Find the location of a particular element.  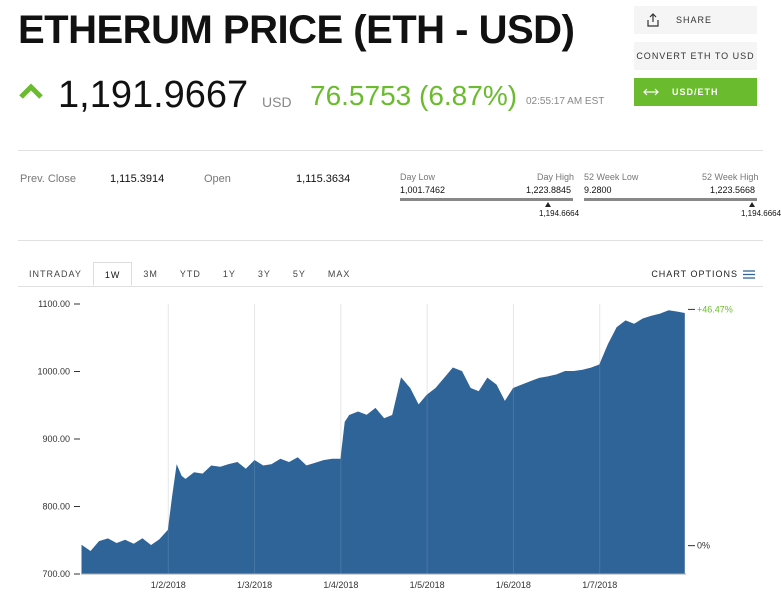

y-tick-label: 1100.00 is located at coordinates (54, 304).